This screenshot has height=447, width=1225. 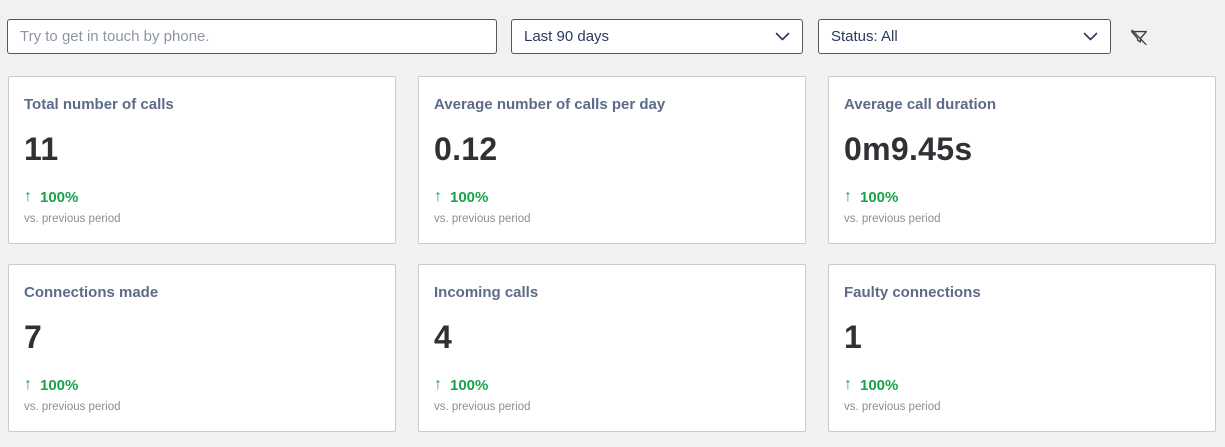 I want to click on card-value: 7, so click(x=33, y=337).